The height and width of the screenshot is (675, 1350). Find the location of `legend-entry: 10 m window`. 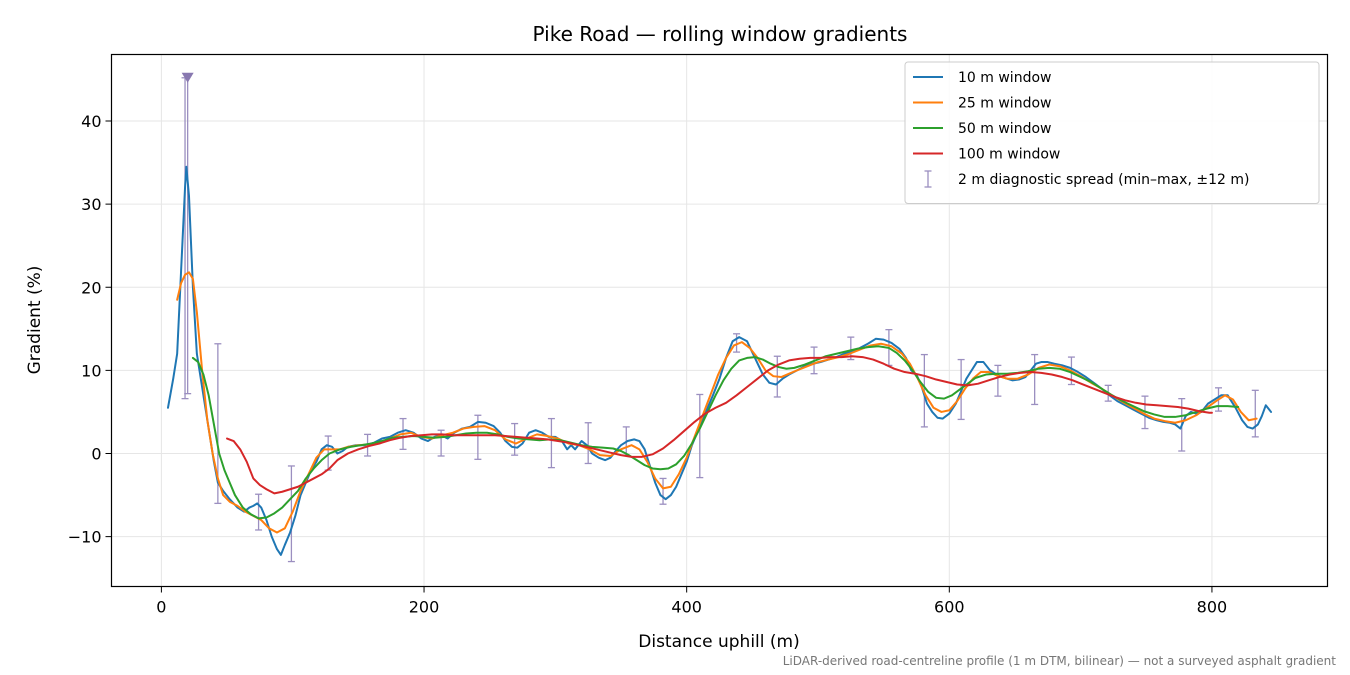

legend-entry: 10 m window is located at coordinates (982, 78).